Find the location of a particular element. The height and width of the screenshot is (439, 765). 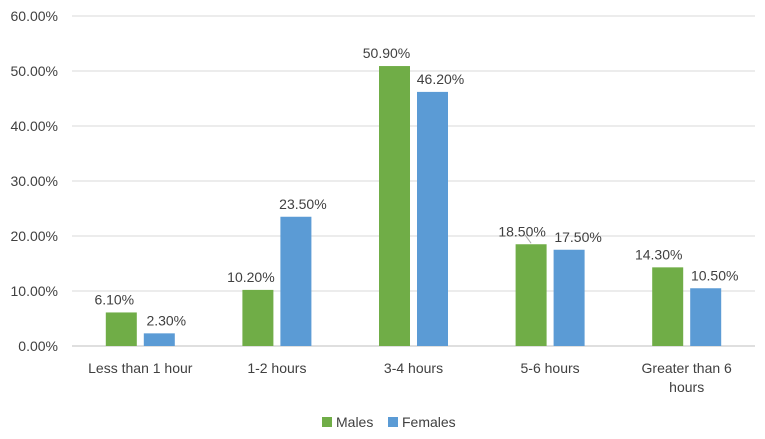

data-label: 23.50% is located at coordinates (302, 204).